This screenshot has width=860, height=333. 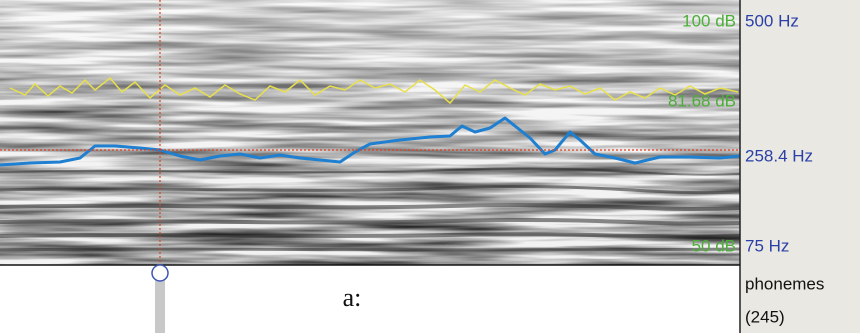 What do you see at coordinates (702, 100) in the screenshot?
I see `db-cursor-label: 81.68 dB` at bounding box center [702, 100].